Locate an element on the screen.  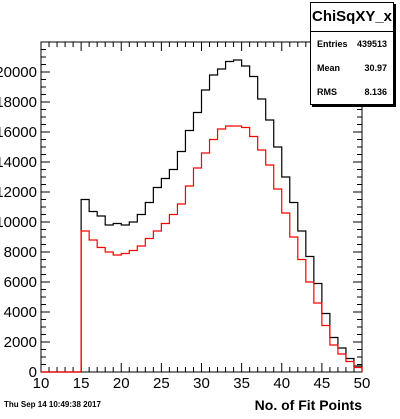
stats-label: RMS is located at coordinates (327, 92).